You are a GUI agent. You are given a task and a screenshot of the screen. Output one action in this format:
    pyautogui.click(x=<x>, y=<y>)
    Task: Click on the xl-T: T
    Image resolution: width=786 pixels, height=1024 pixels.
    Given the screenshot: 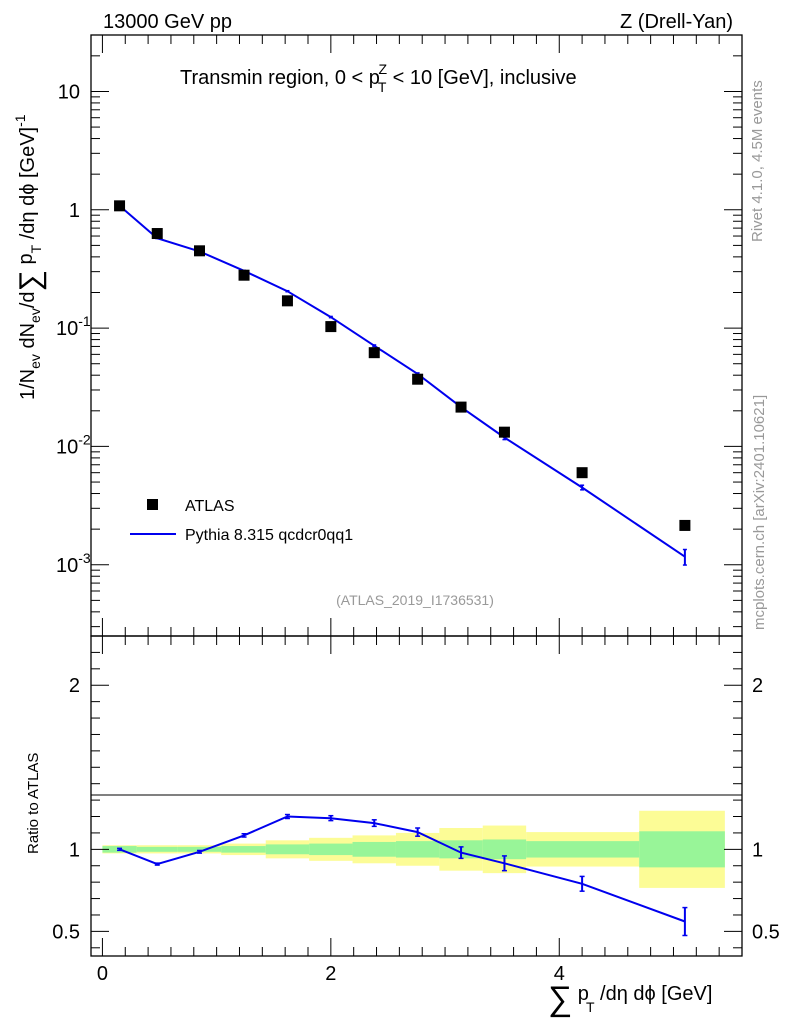 What is the action you would take?
    pyautogui.click(x=590, y=1007)
    